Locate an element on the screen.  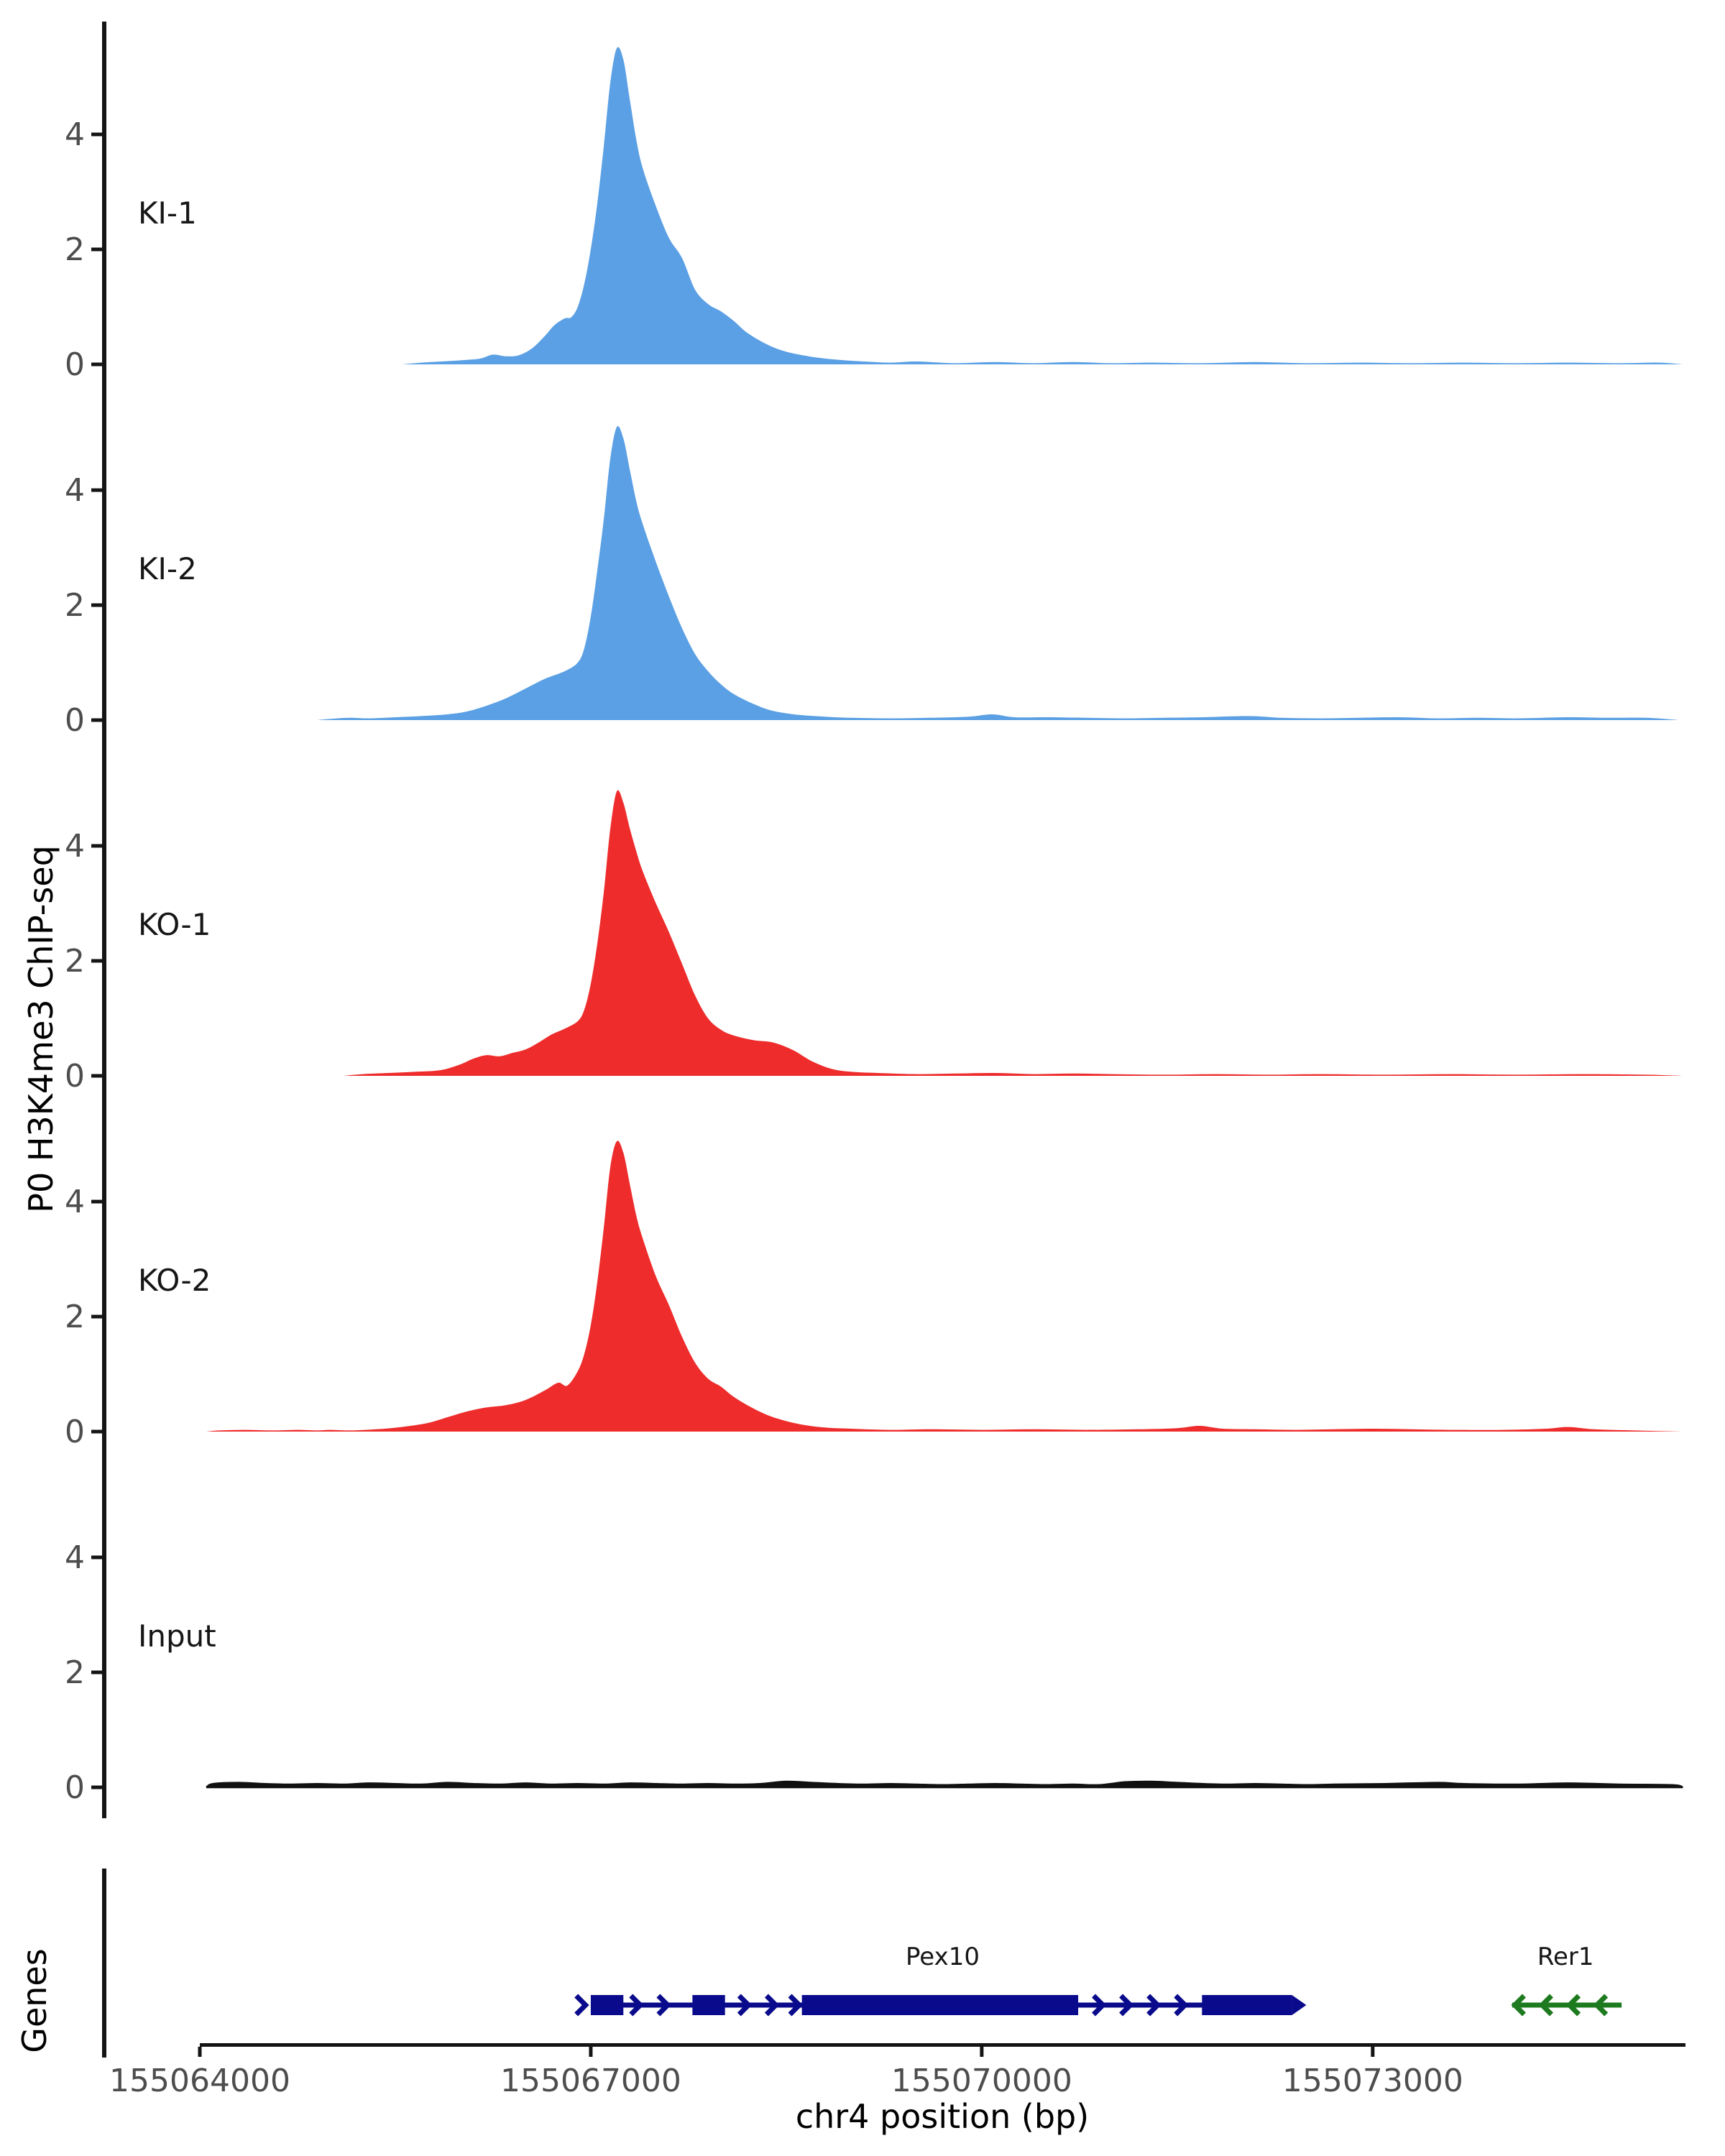
y-tick-label-KO-1-4: 4 is located at coordinates (75, 847).